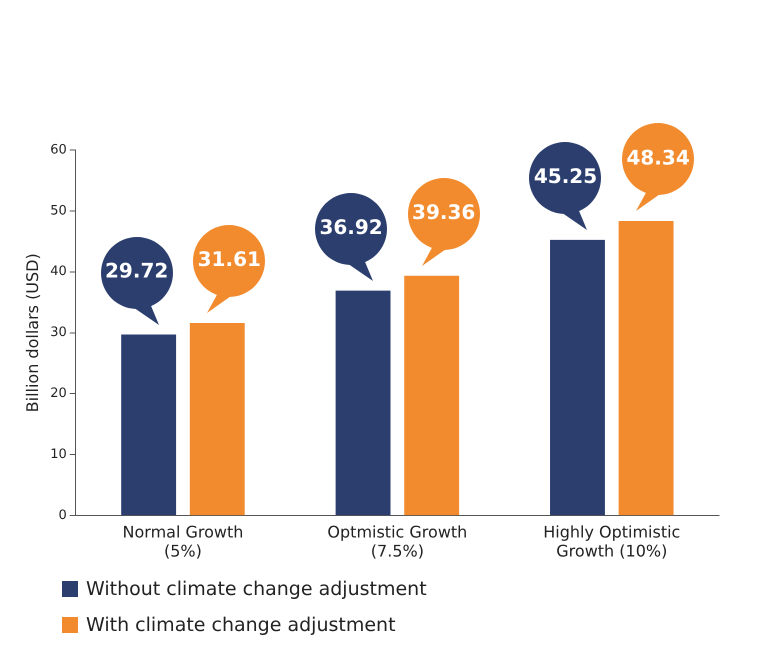 The width and height of the screenshot is (759, 669). I want to click on y-tick-label: 50, so click(58, 210).